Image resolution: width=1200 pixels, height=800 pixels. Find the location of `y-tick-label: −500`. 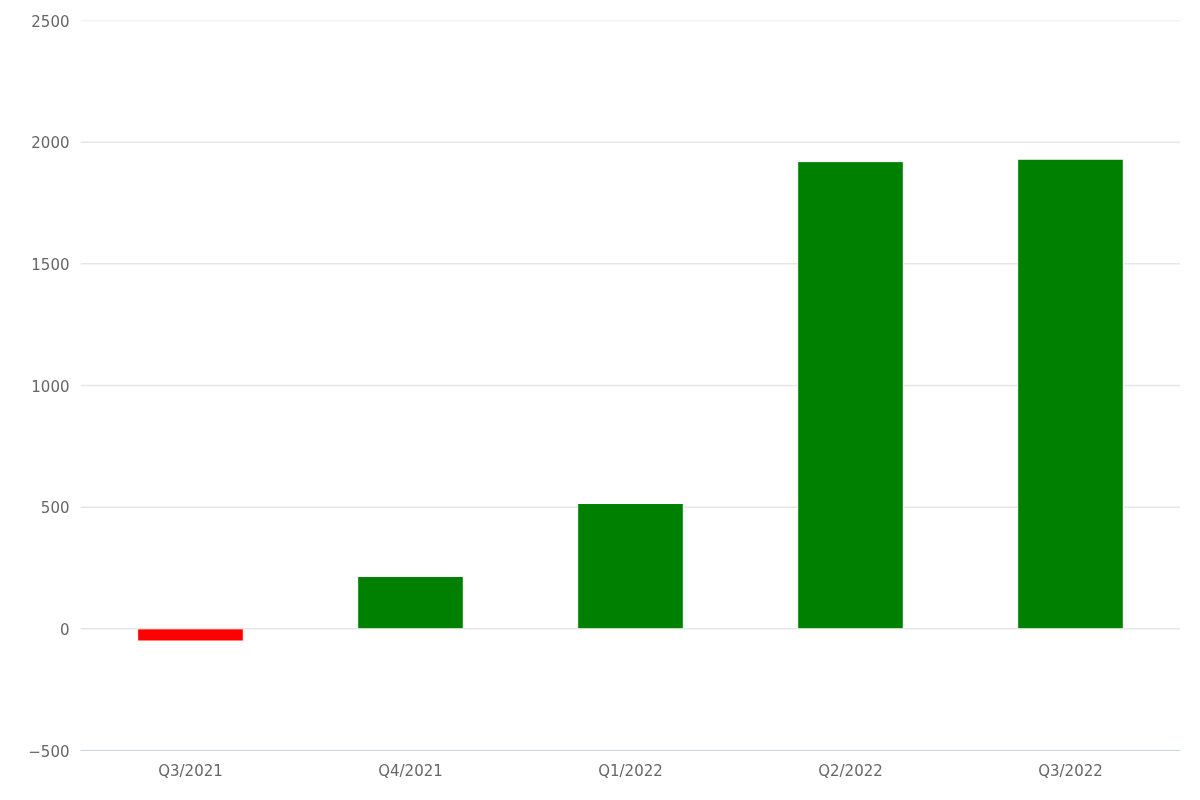

y-tick-label: −500 is located at coordinates (49, 751).